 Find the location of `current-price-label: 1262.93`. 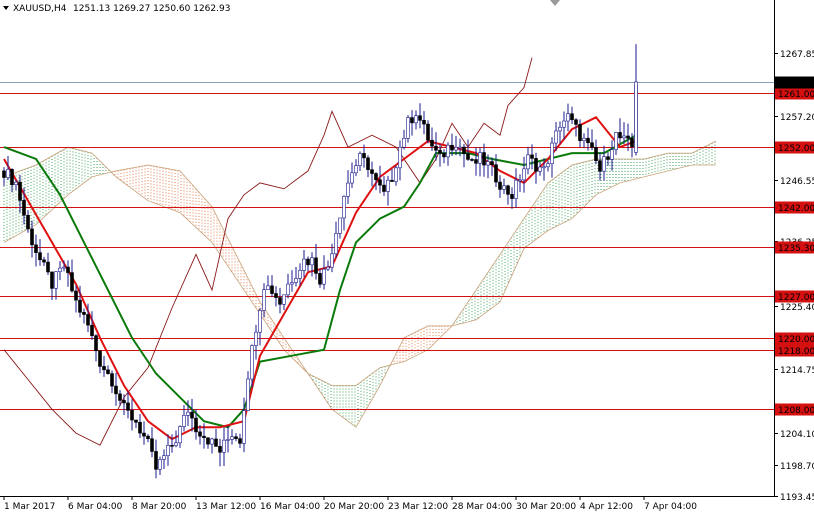

current-price-label: 1262.93 is located at coordinates (796, 84).